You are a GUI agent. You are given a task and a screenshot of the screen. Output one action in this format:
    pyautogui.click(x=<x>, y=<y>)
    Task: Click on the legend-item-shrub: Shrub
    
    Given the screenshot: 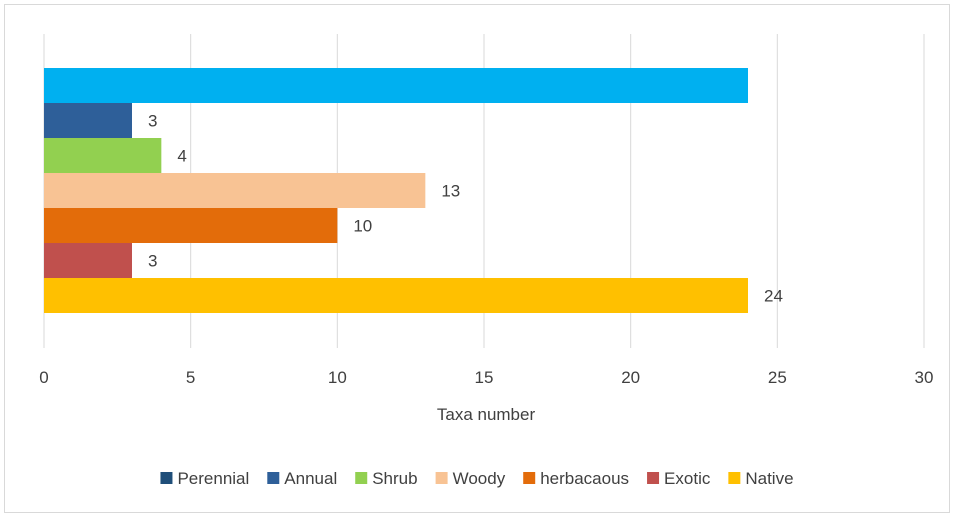 What is the action you would take?
    pyautogui.click(x=386, y=478)
    